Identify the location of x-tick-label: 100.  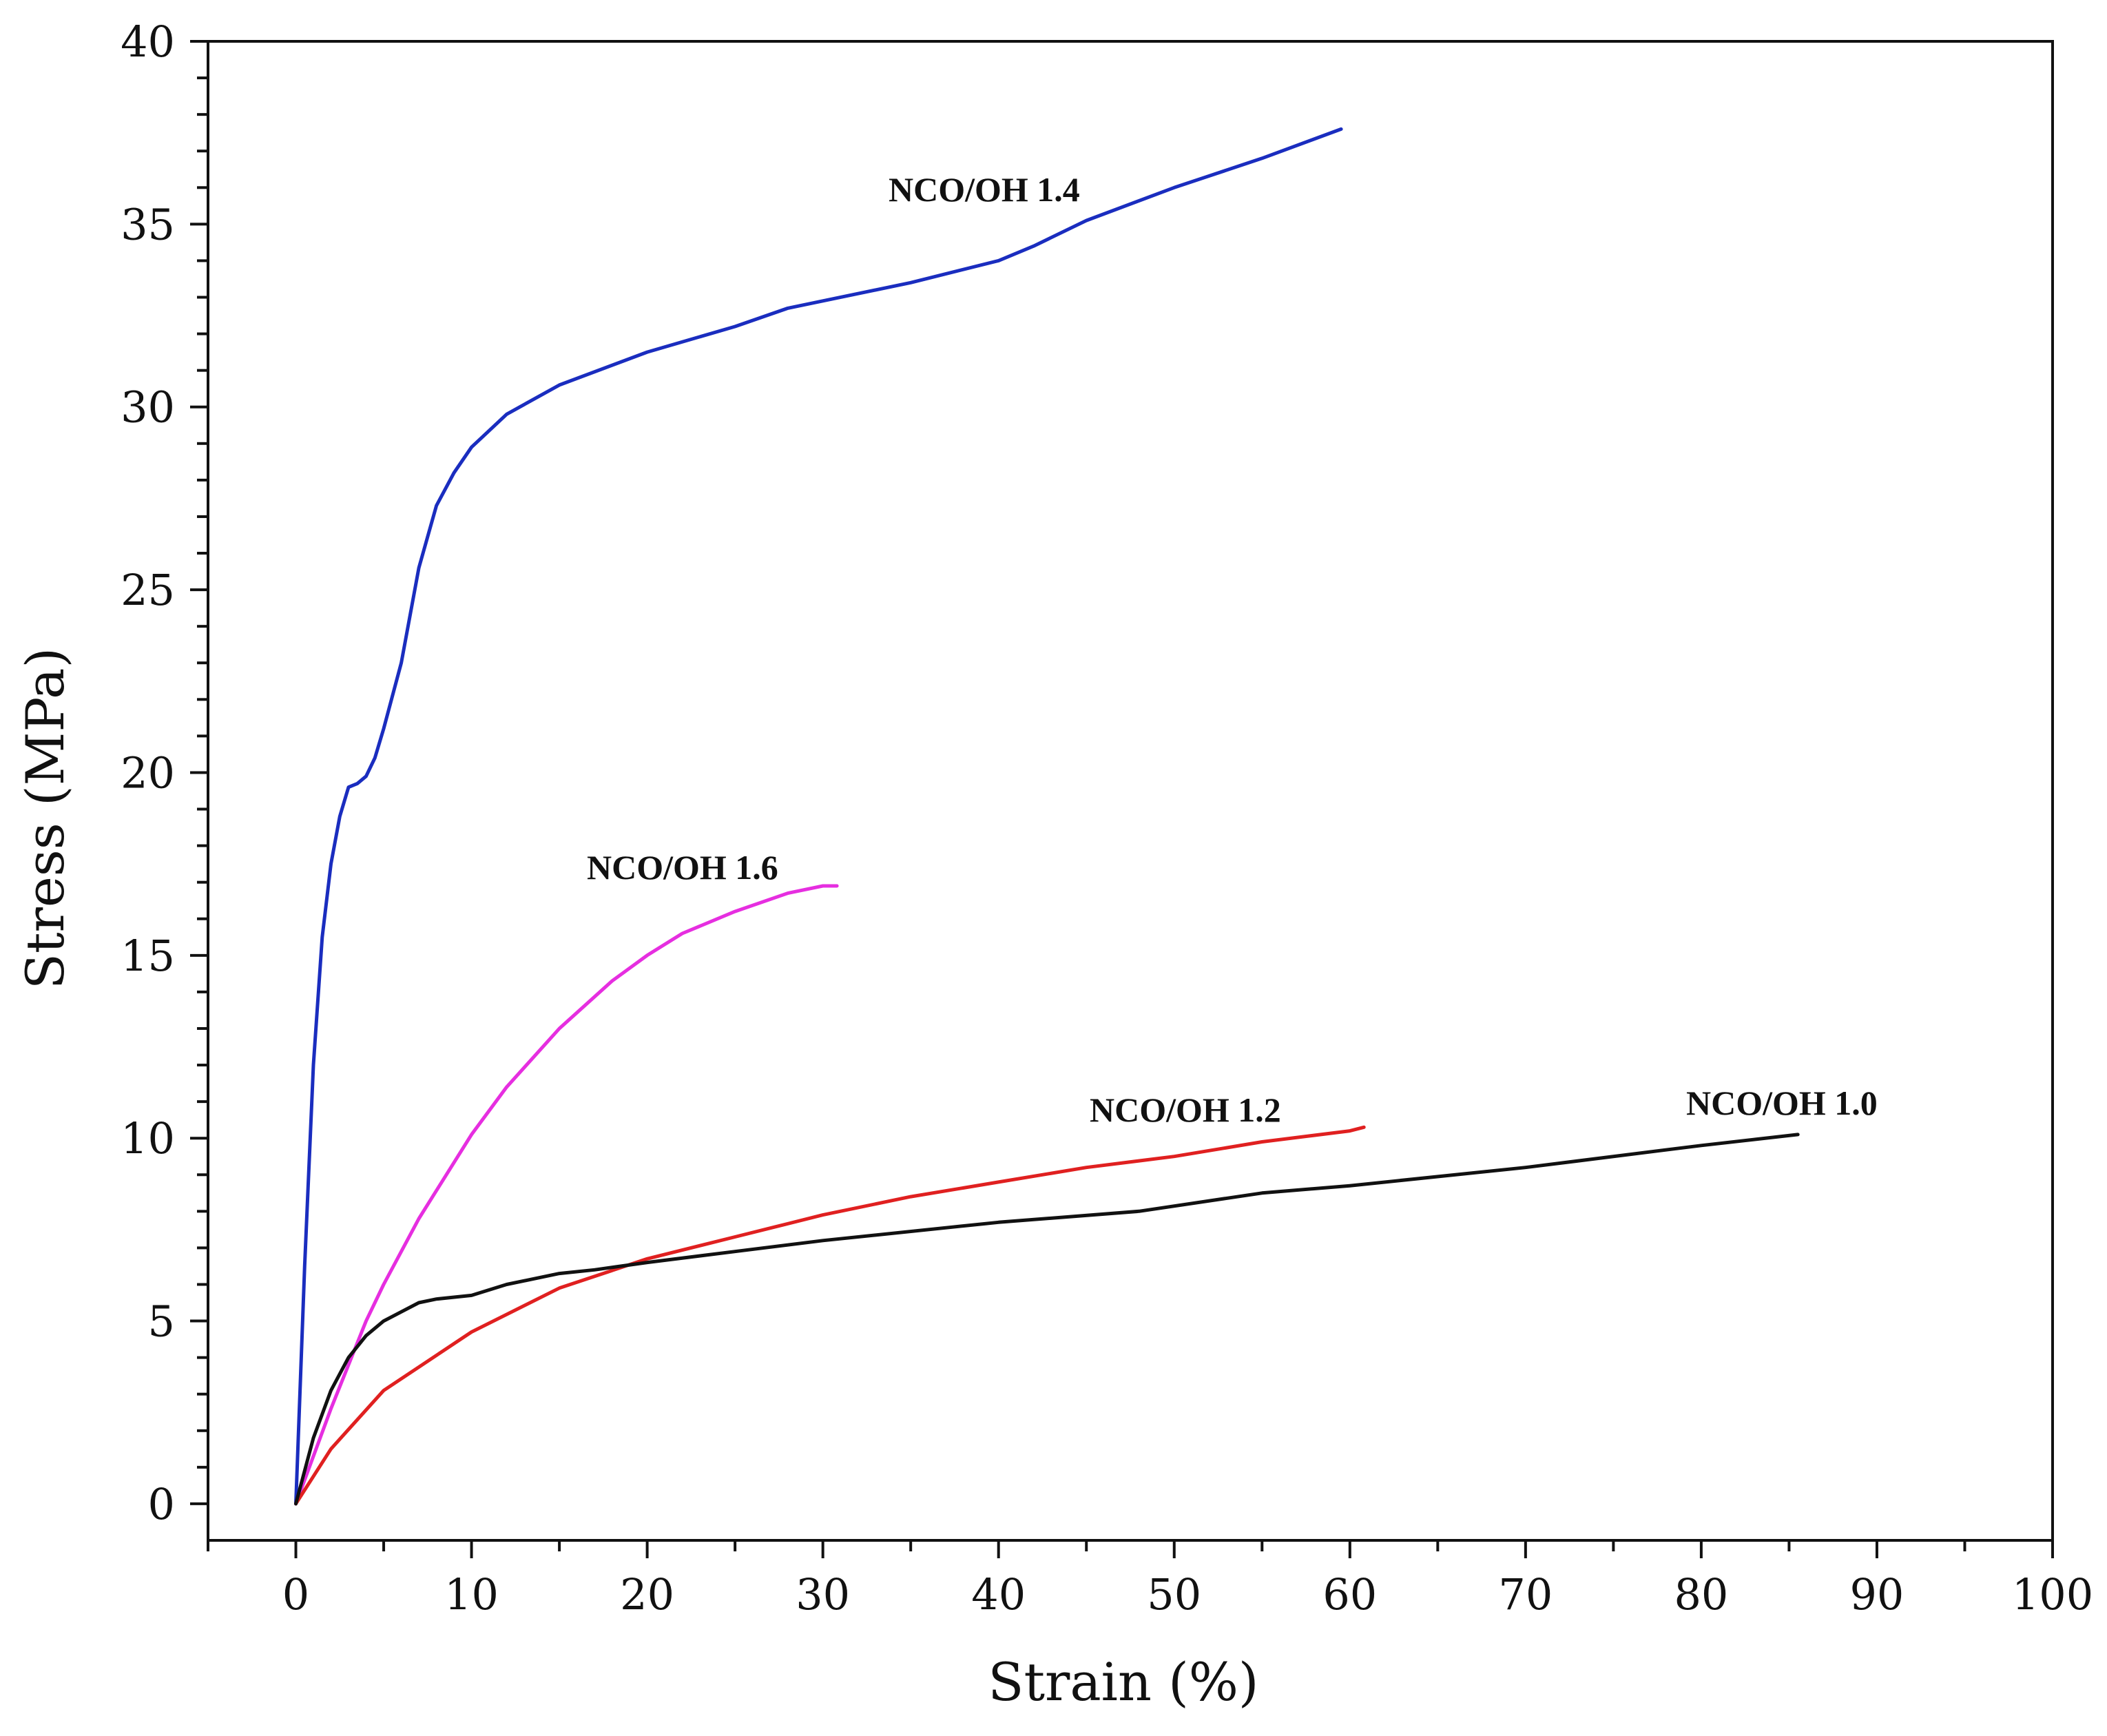
(2052, 1594).